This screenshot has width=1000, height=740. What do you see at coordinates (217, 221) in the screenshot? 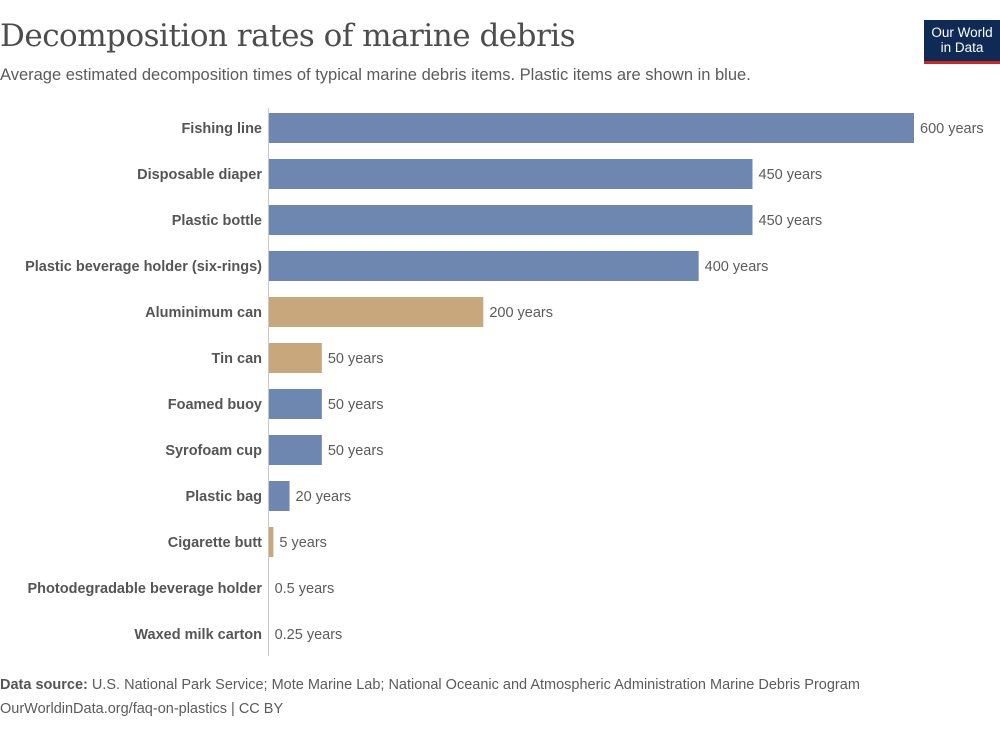
I see `category-label: Plastic bottle` at bounding box center [217, 221].